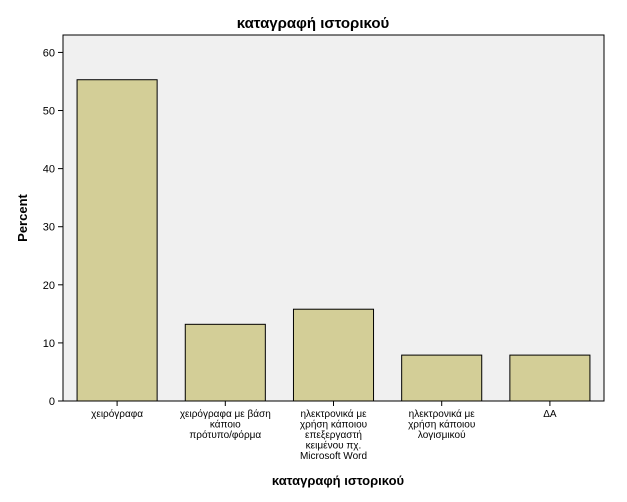  Describe the element at coordinates (333, 456) in the screenshot. I see `x-tick-label: Microsoft Word` at that location.